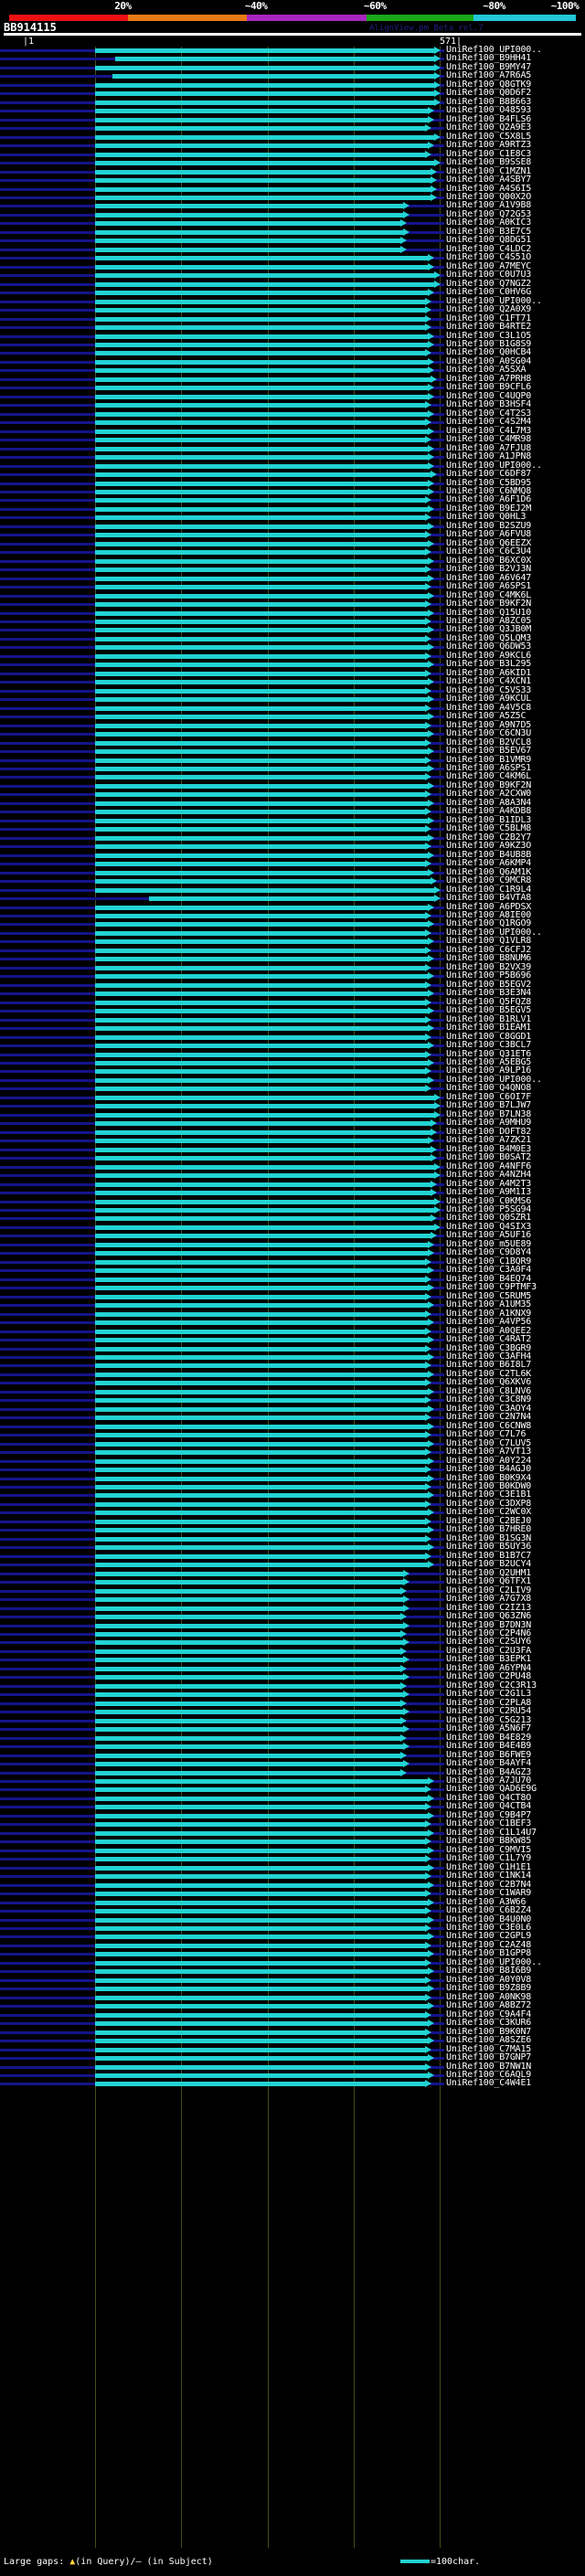 The width and height of the screenshot is (585, 2576). Describe the element at coordinates (489, 474) in the screenshot. I see `hit-label: UniRef100_C6DF87` at that location.